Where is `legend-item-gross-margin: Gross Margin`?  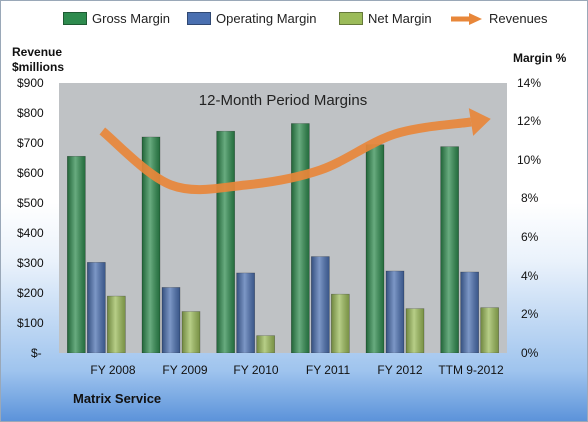
legend-item-gross-margin: Gross Margin is located at coordinates (116, 18).